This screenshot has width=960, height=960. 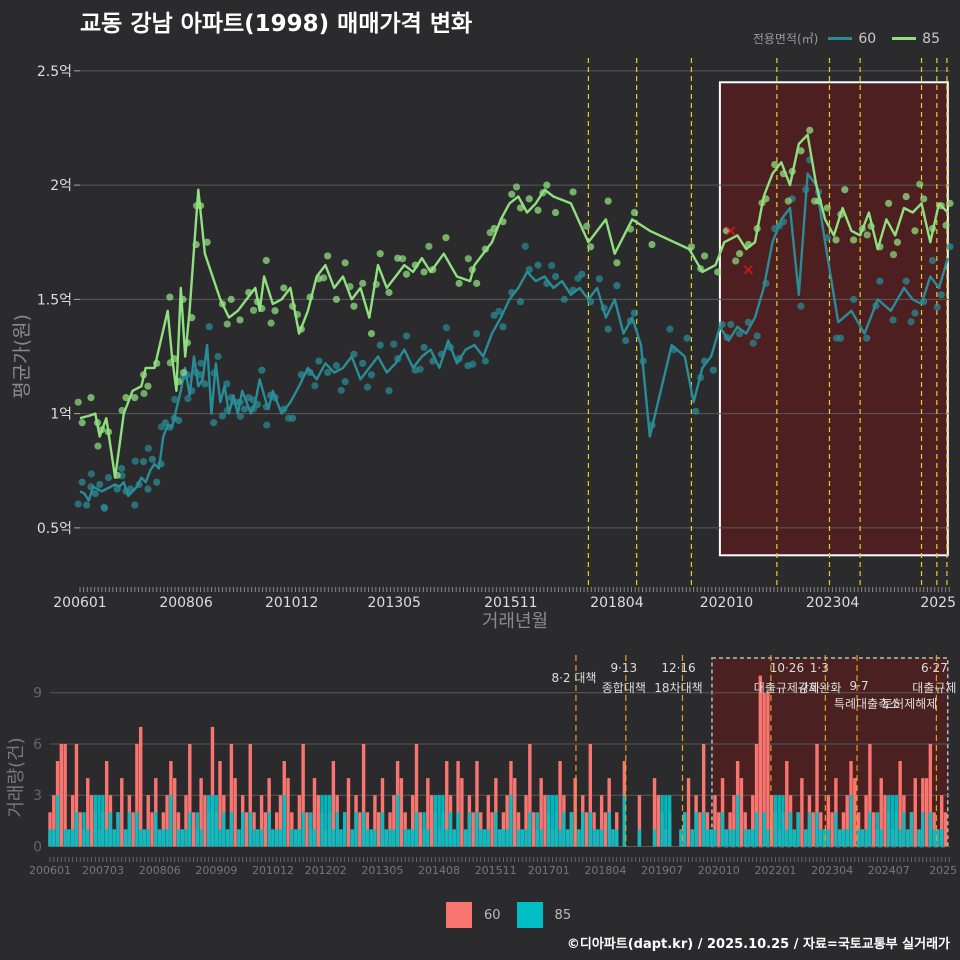 What do you see at coordinates (216, 870) in the screenshot?
I see `bar-x-tick-label: 200909` at bounding box center [216, 870].